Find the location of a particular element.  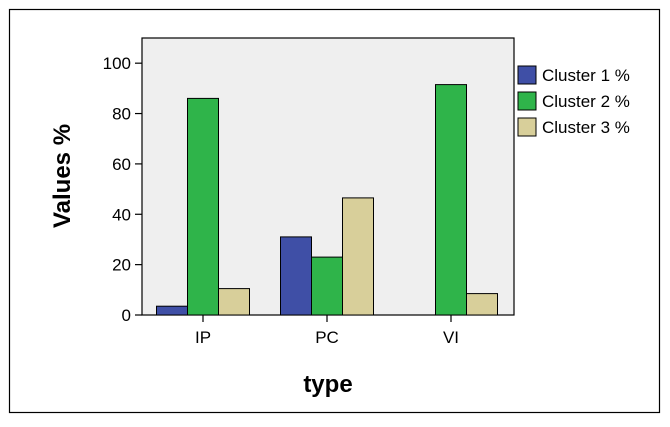

y-tick-label: 80 is located at coordinates (121, 114).